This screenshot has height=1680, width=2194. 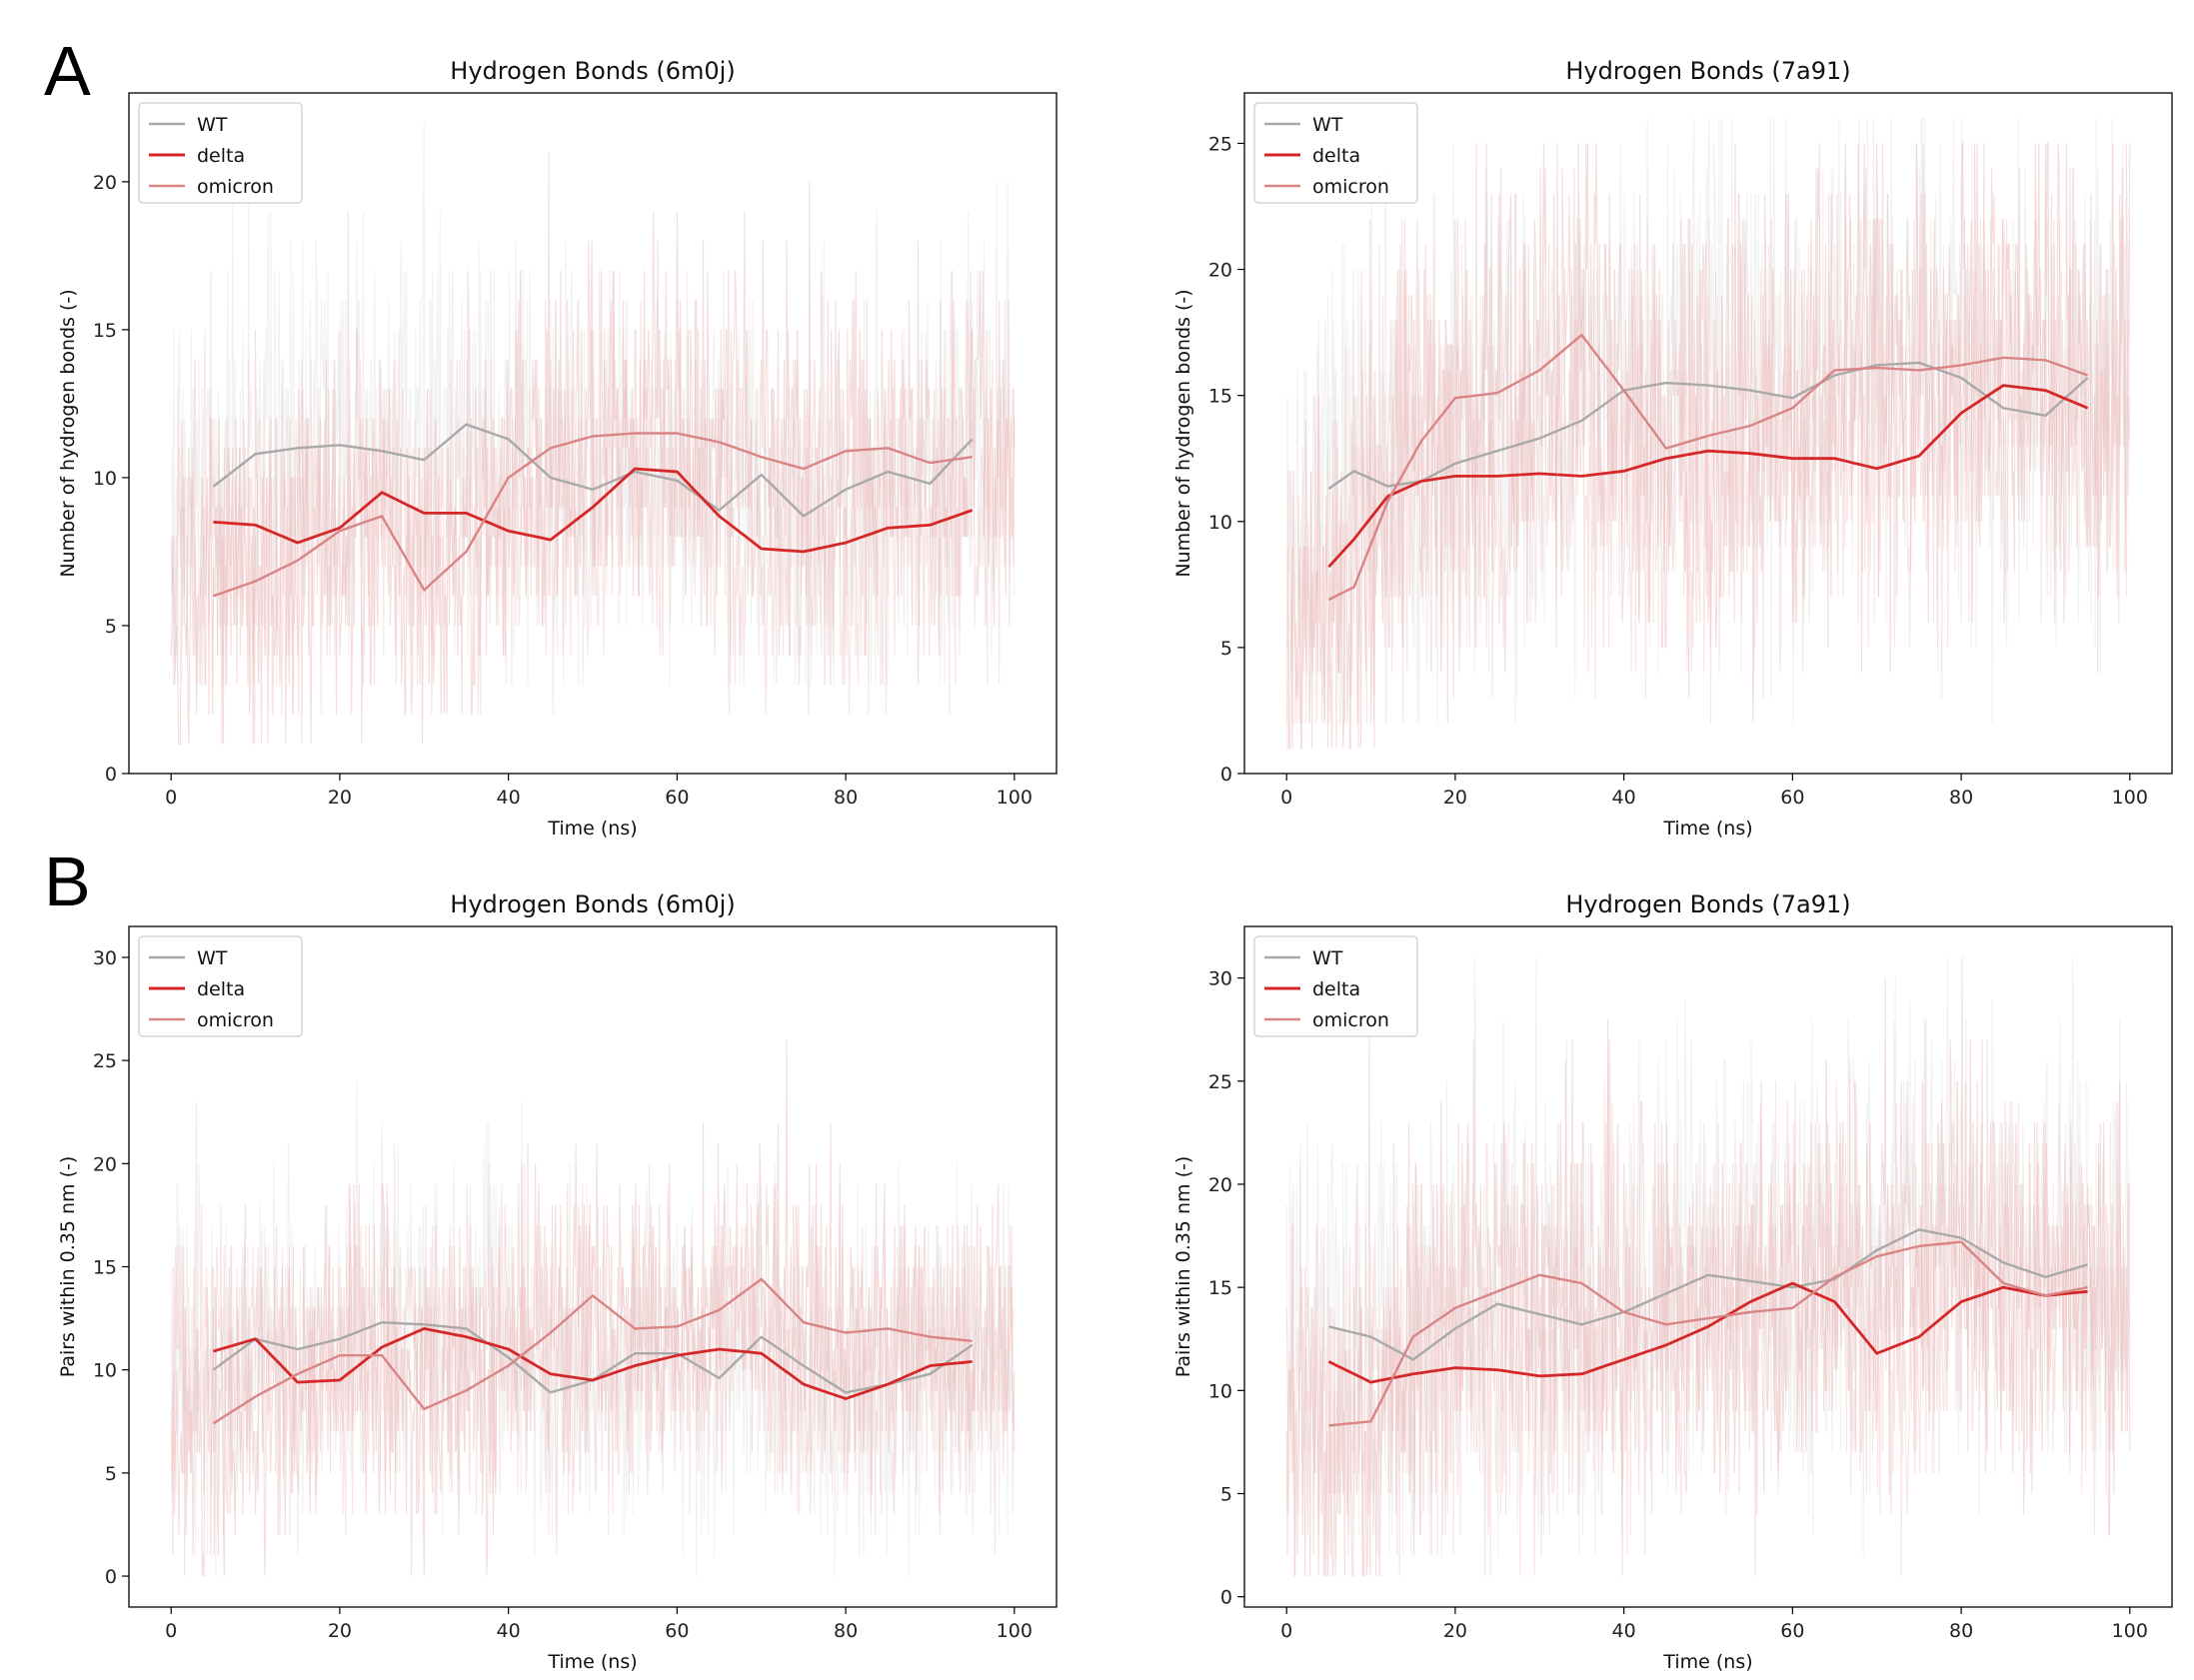 What do you see at coordinates (67, 71) in the screenshot?
I see `panel-label-a: A` at bounding box center [67, 71].